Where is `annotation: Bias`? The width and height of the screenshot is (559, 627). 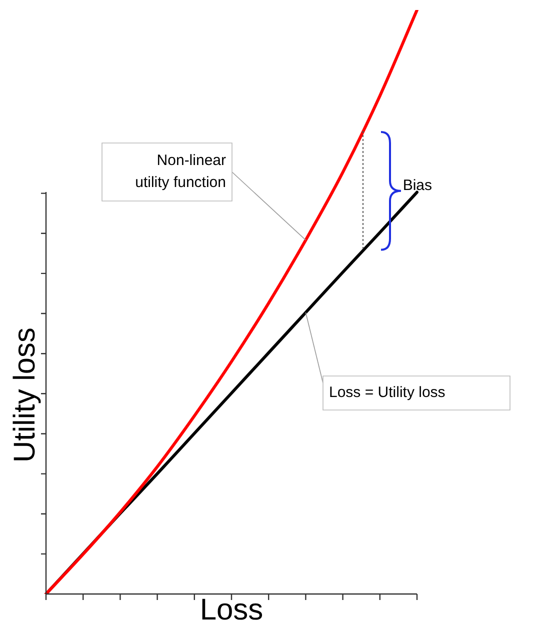 annotation: Bias is located at coordinates (417, 185).